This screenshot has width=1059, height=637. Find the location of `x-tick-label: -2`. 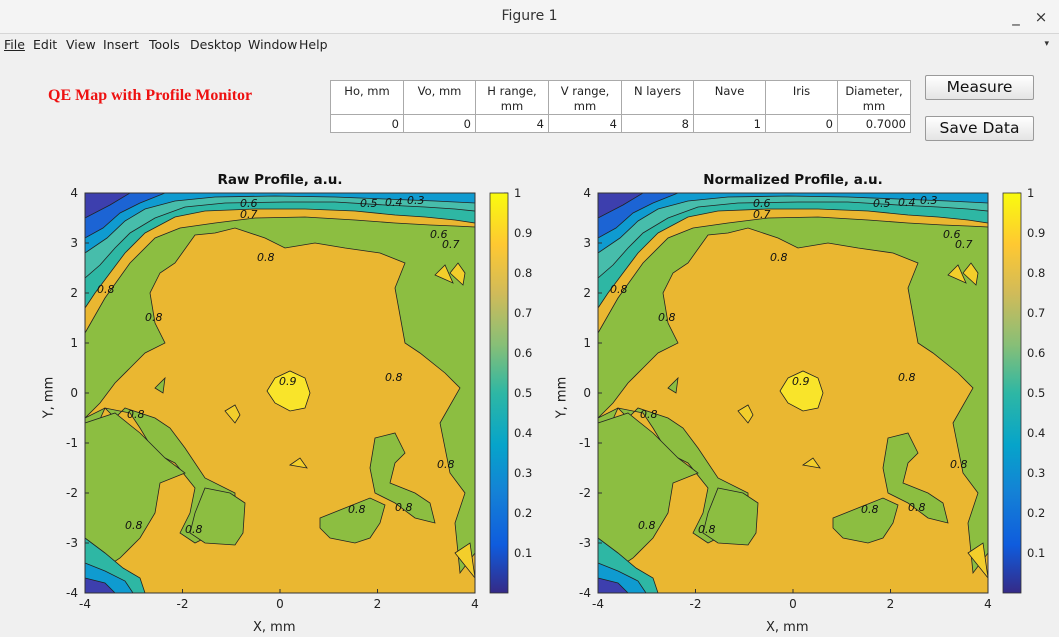

x-tick-label: -2 is located at coordinates (183, 604).